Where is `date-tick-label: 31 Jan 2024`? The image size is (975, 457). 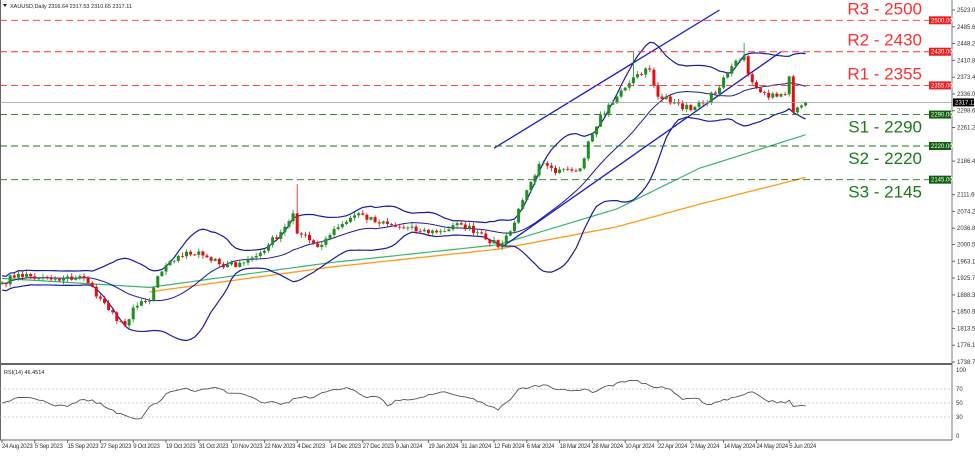
date-tick-label: 31 Jan 2024 is located at coordinates (476, 447).